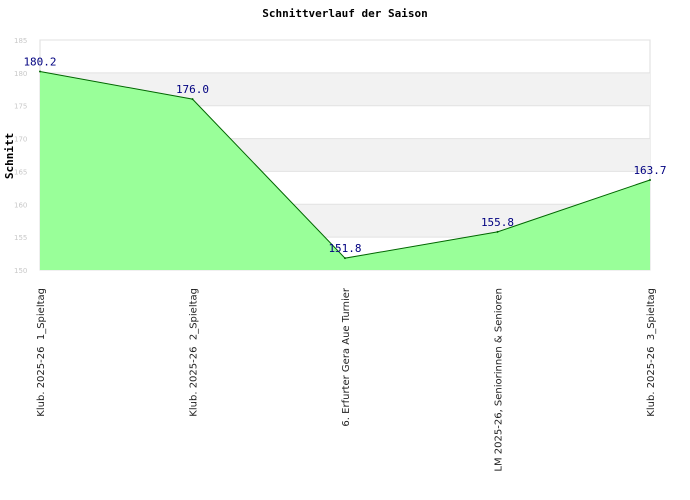 This screenshot has width=690, height=500. I want to click on y-tick-label: 175, so click(20, 107).